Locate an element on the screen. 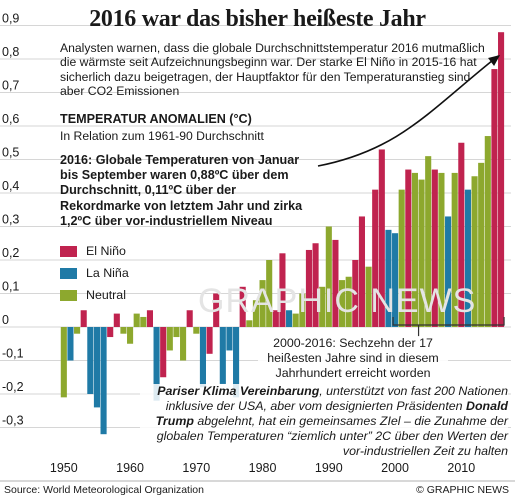  bar-1957 is located at coordinates (110, 332).